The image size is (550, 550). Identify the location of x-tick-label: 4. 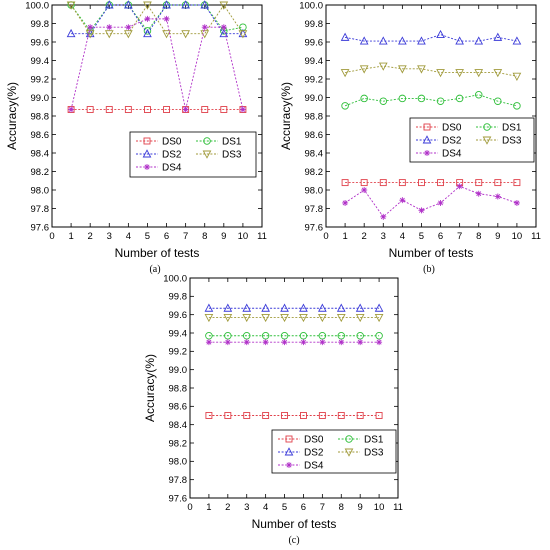
(402, 236).